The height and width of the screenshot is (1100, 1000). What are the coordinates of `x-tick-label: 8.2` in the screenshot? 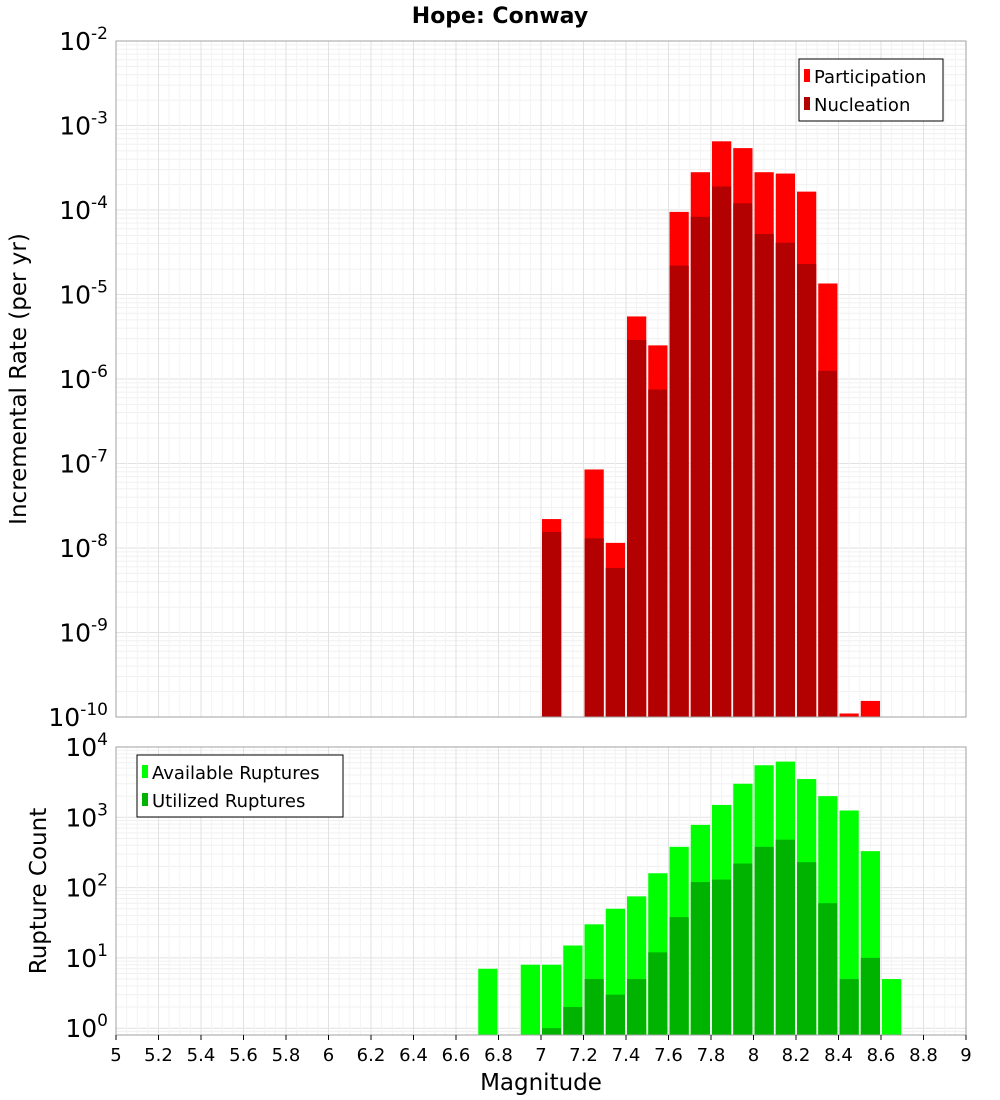 It's located at (796, 1055).